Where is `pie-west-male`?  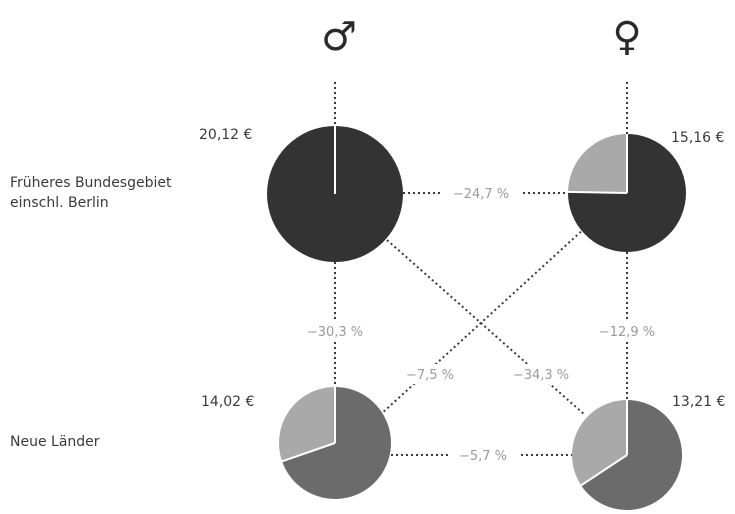
pie-west-male is located at coordinates (335, 194).